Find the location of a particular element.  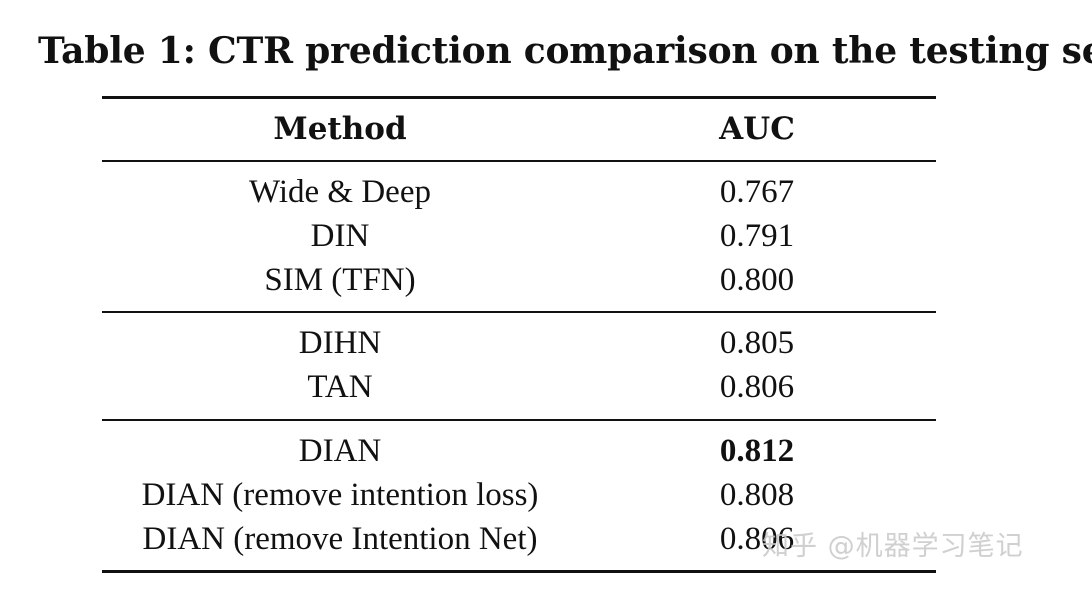

auc-cell: 0.805 is located at coordinates (757, 343).